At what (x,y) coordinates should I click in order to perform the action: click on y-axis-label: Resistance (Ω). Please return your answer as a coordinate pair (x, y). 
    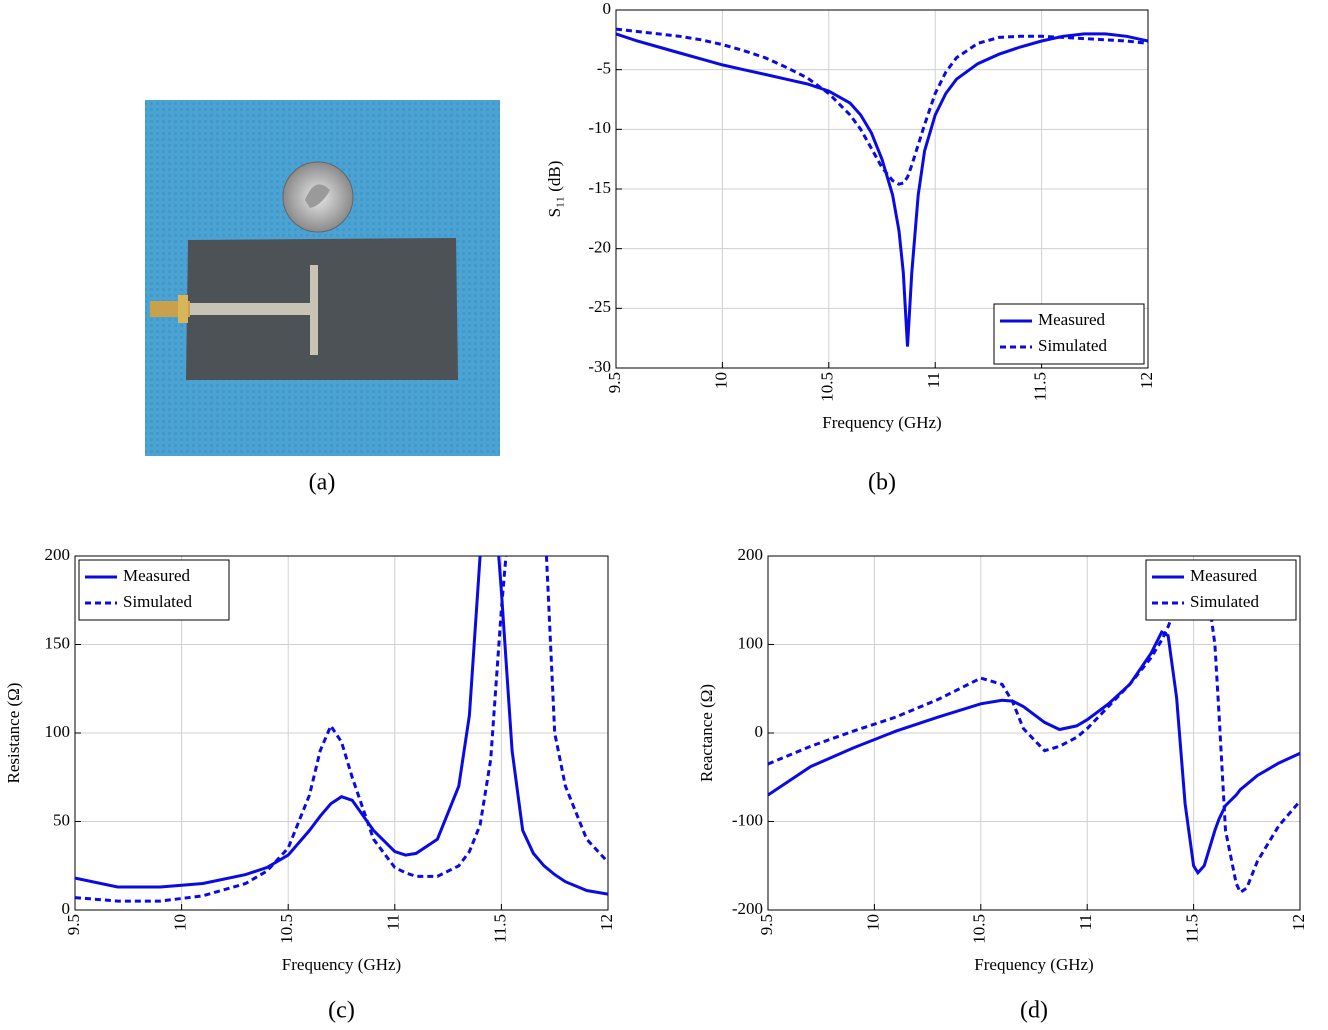
    Looking at the image, I should click on (13, 733).